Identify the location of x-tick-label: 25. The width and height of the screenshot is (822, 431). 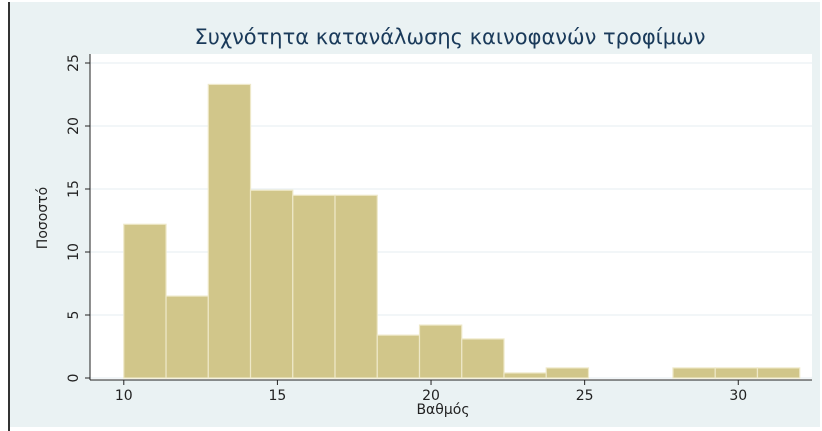
(585, 396).